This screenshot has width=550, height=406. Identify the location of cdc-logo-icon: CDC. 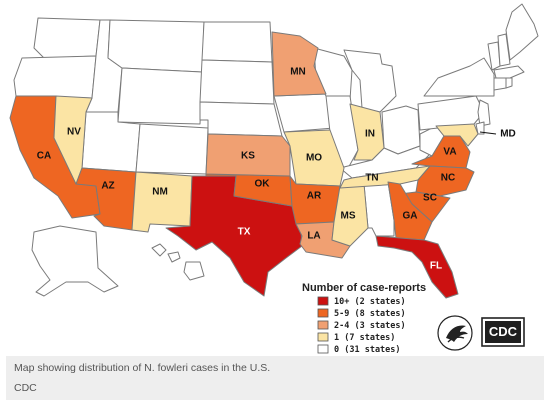
(503, 332).